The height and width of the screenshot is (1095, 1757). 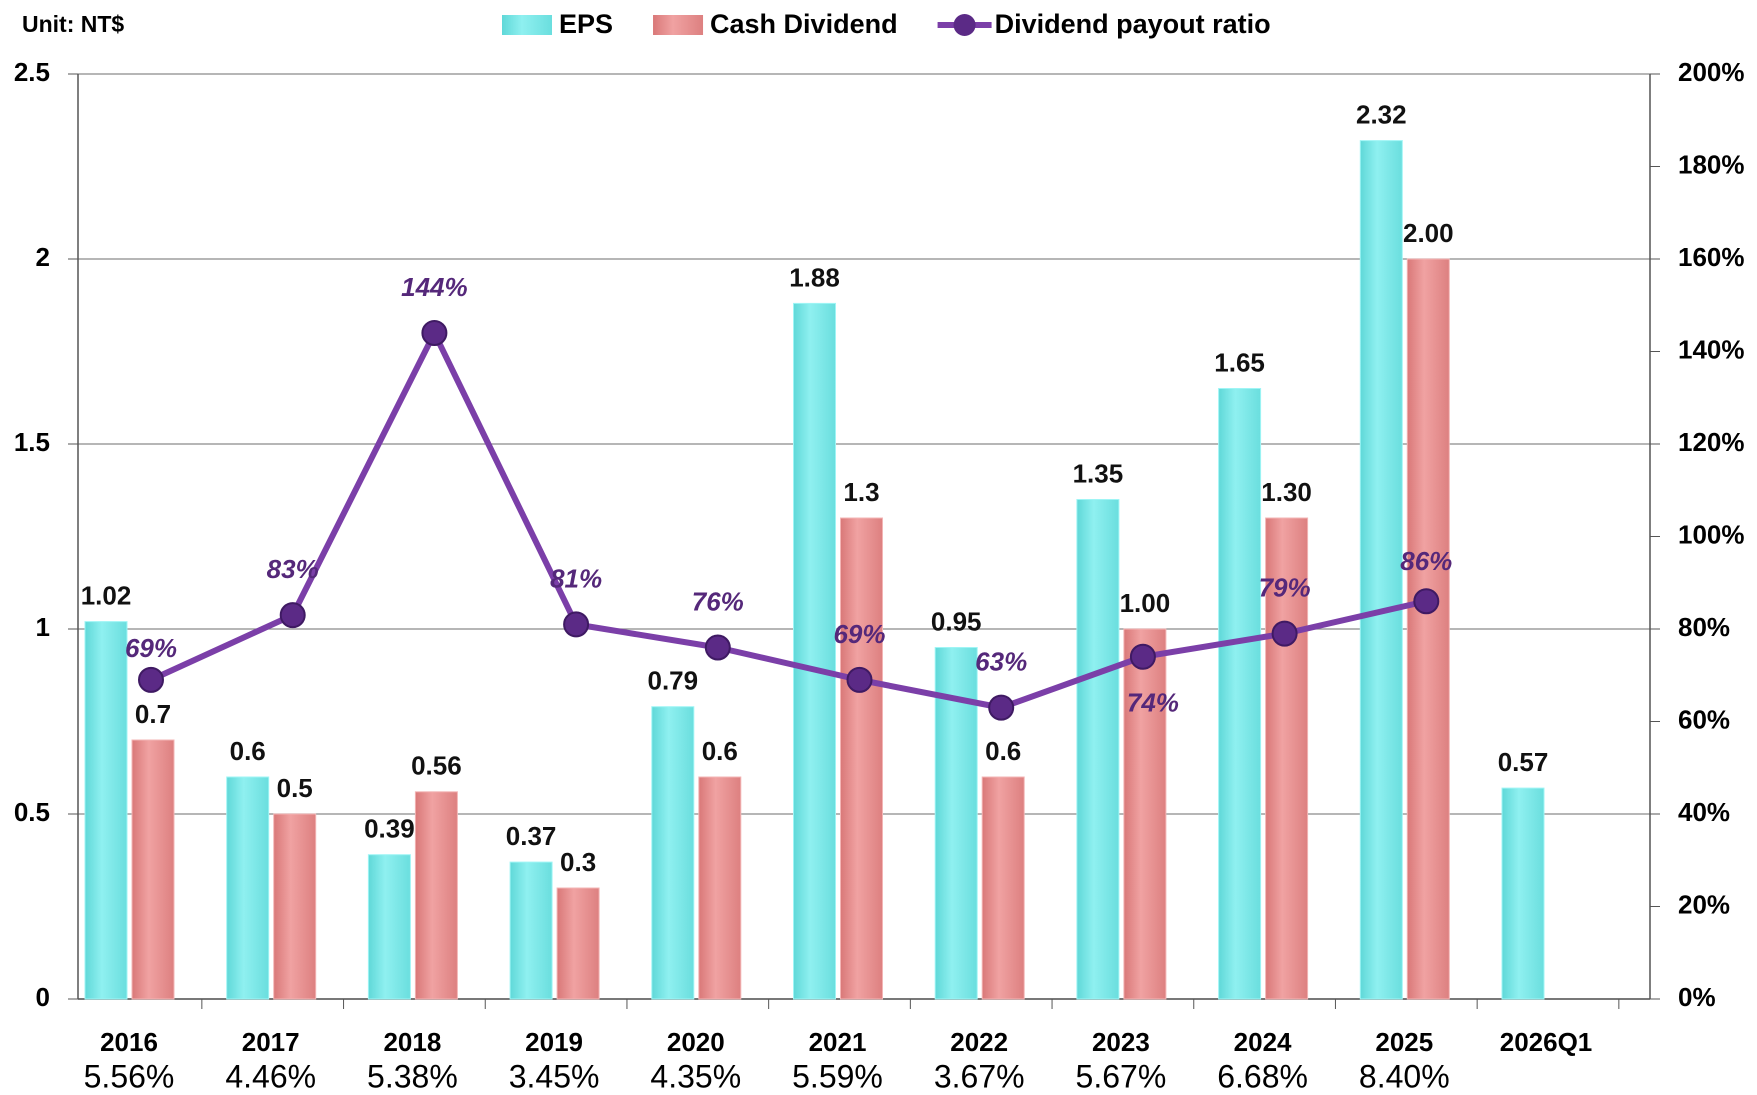 What do you see at coordinates (804, 24) in the screenshot?
I see `legend-label: Cash Dividend` at bounding box center [804, 24].